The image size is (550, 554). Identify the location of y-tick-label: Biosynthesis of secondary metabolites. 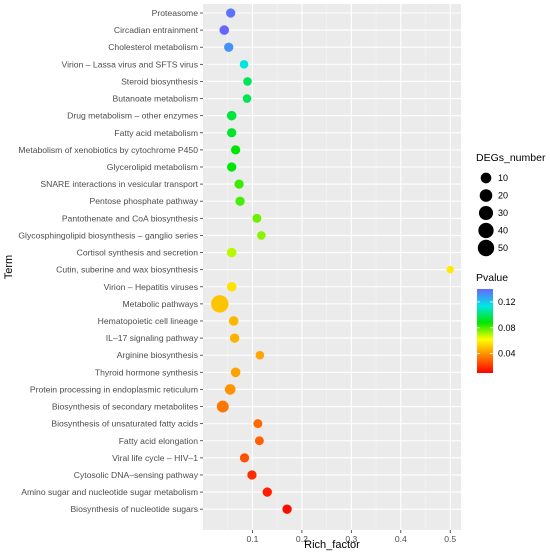
(125, 407).